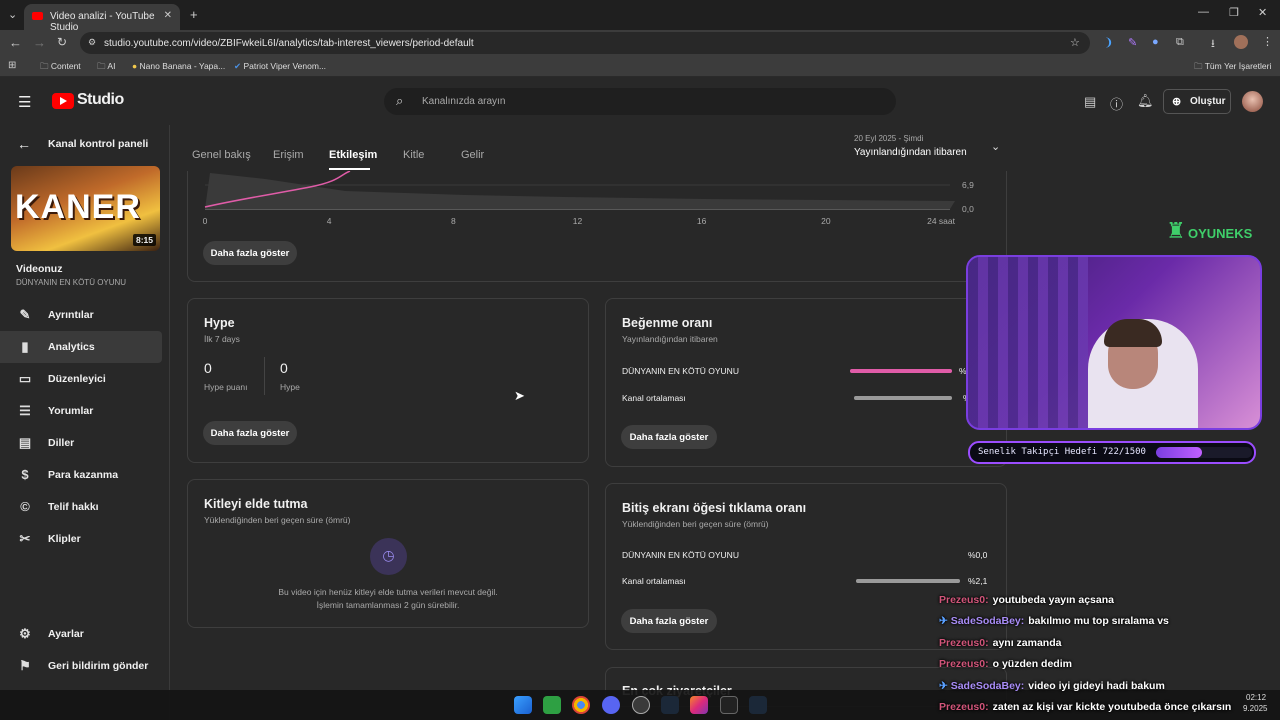 This screenshot has height=720, width=1280. I want to click on webcam-feed, so click(1114, 342).